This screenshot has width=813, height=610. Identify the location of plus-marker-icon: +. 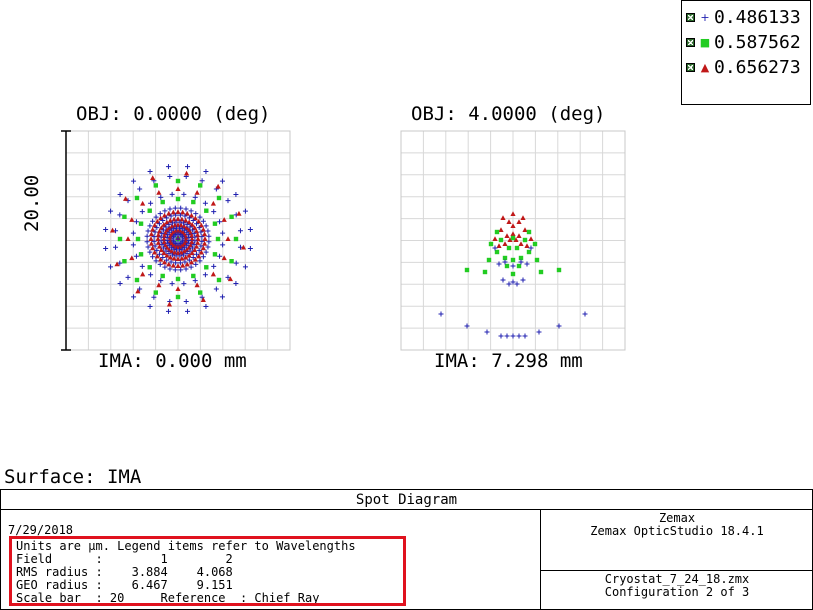
(705, 17).